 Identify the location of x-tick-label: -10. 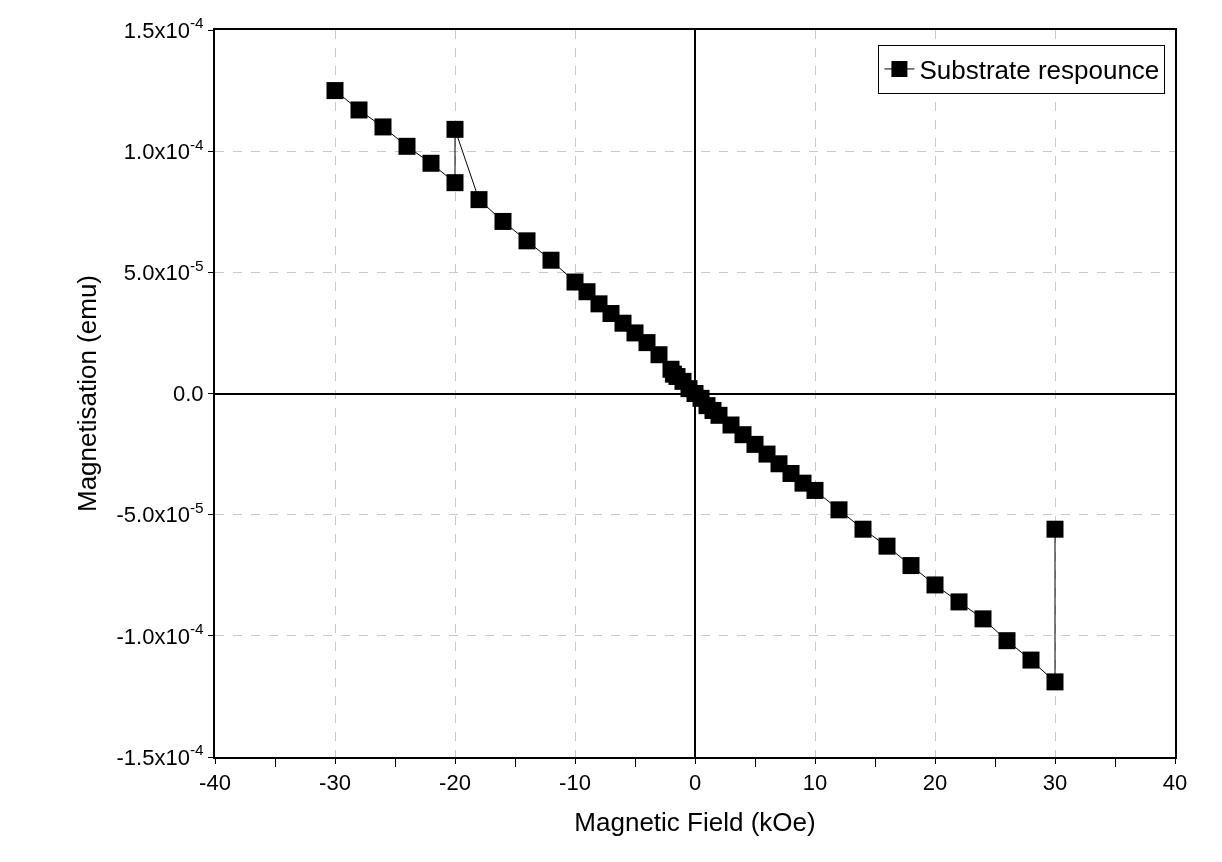
(575, 783).